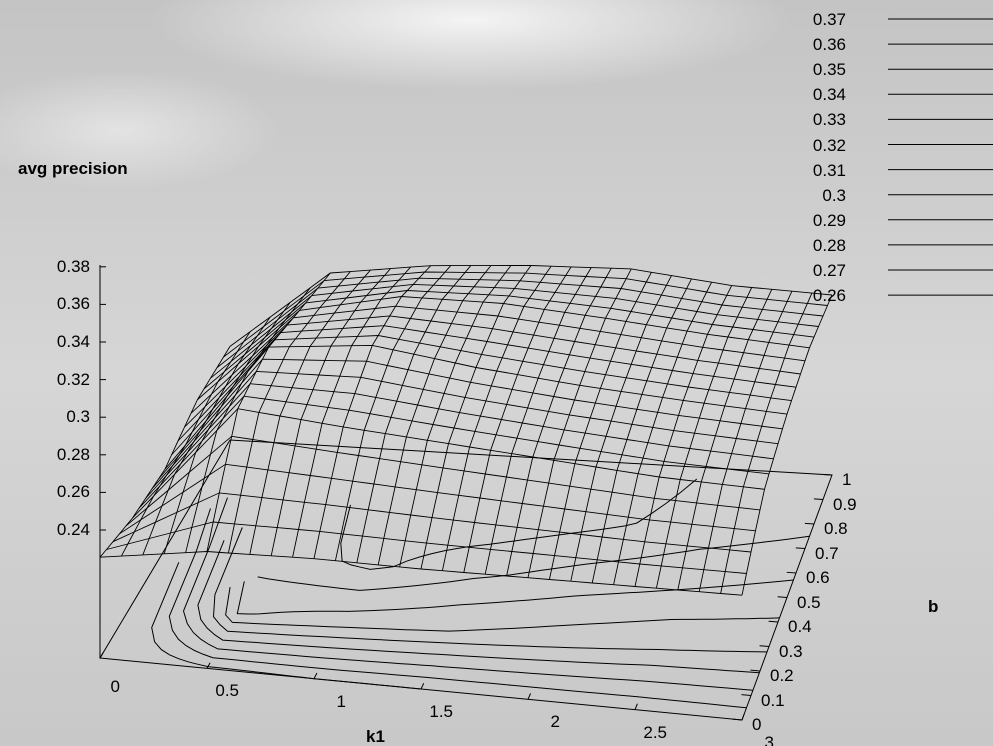  Describe the element at coordinates (73, 341) in the screenshot. I see `z-tick-label: 0.34` at that location.